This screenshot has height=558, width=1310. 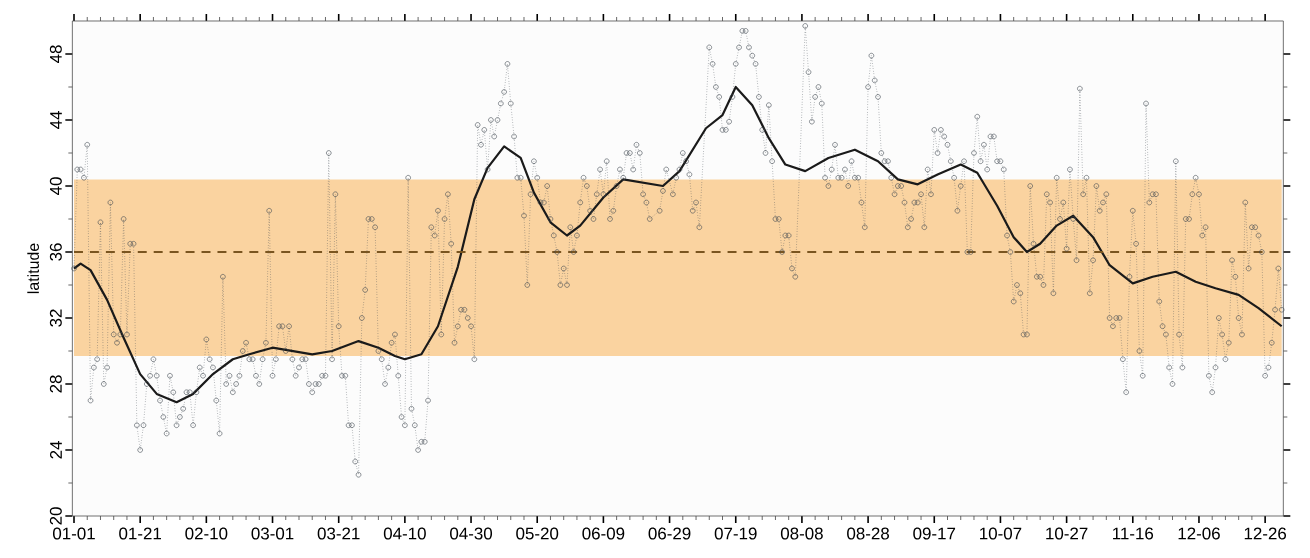 What do you see at coordinates (934, 533) in the screenshot?
I see `x-tick-label: 09-17` at bounding box center [934, 533].